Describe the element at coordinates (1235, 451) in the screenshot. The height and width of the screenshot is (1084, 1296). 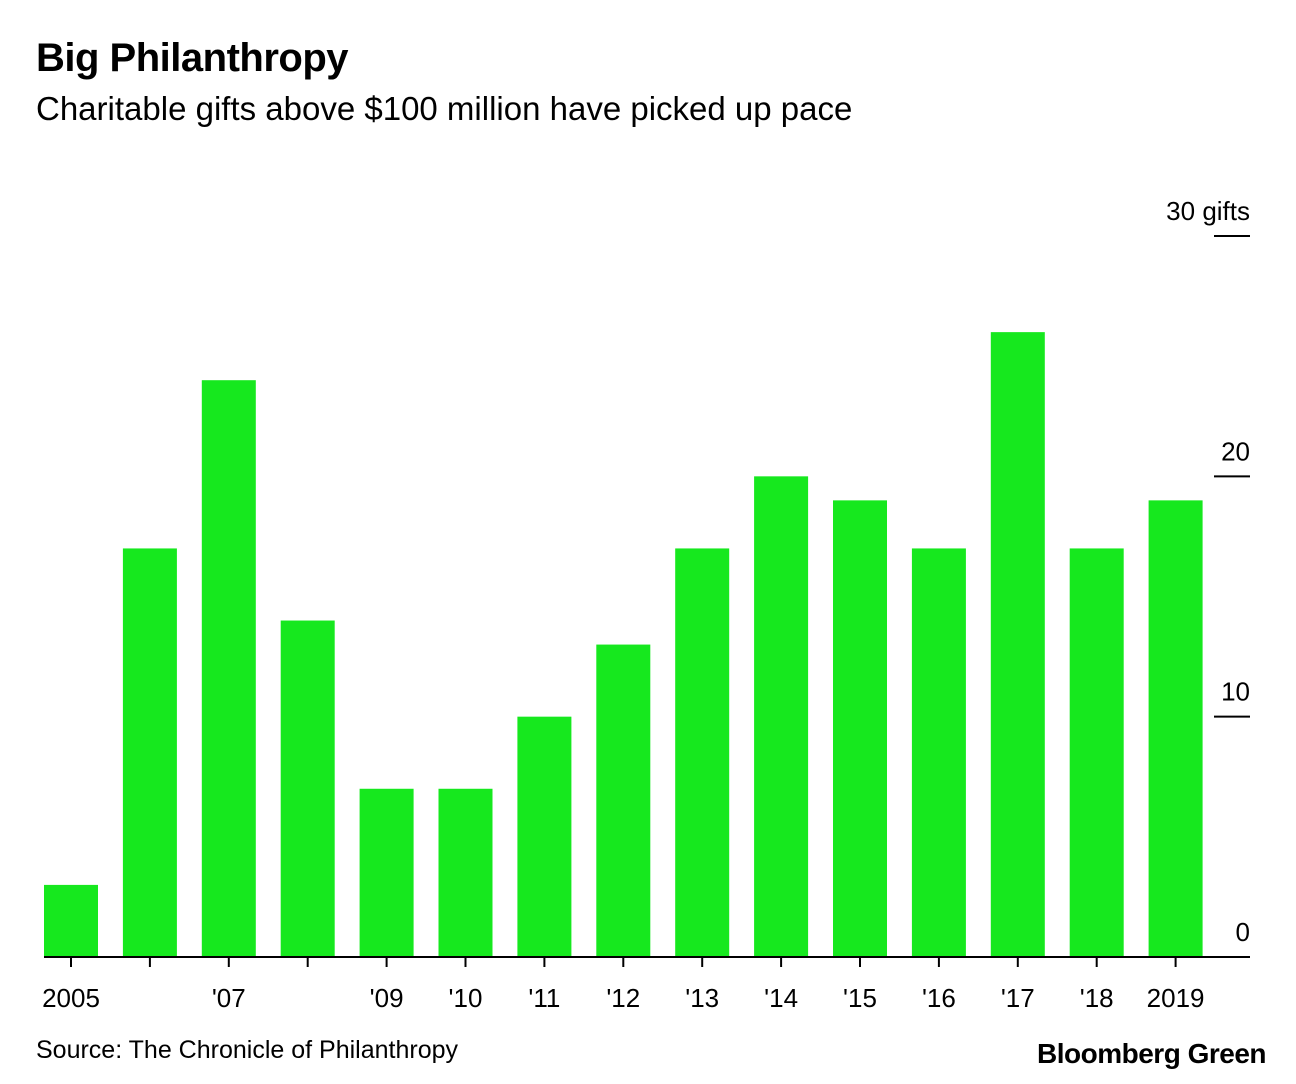
I see `y-tick-label-20: 20` at that location.